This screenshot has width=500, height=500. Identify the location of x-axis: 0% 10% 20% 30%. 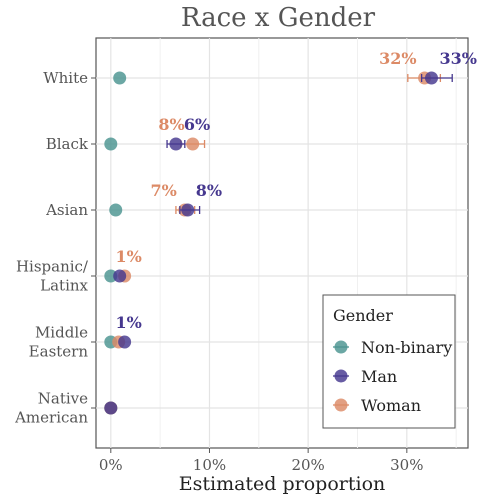
(261, 461).